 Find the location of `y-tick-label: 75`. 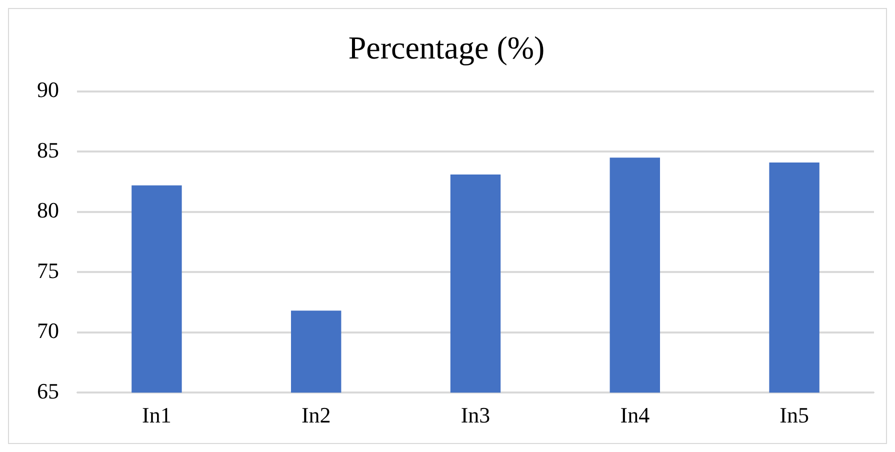

y-tick-label: 75 is located at coordinates (48, 270).